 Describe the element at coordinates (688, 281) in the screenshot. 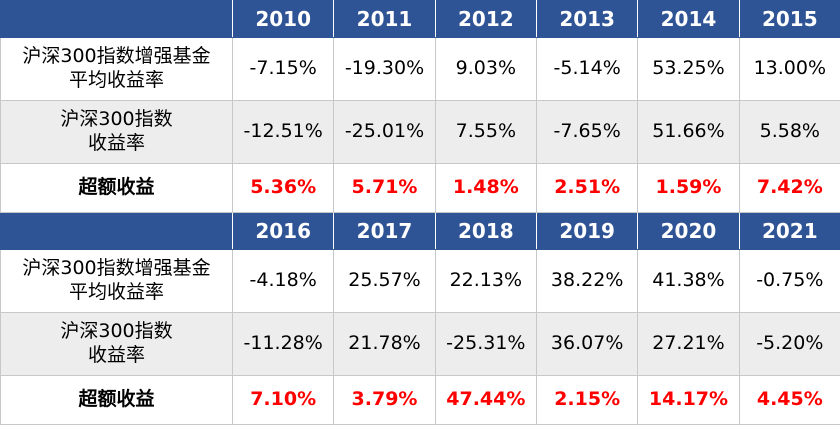

I see `value-cell: 41.38%` at that location.